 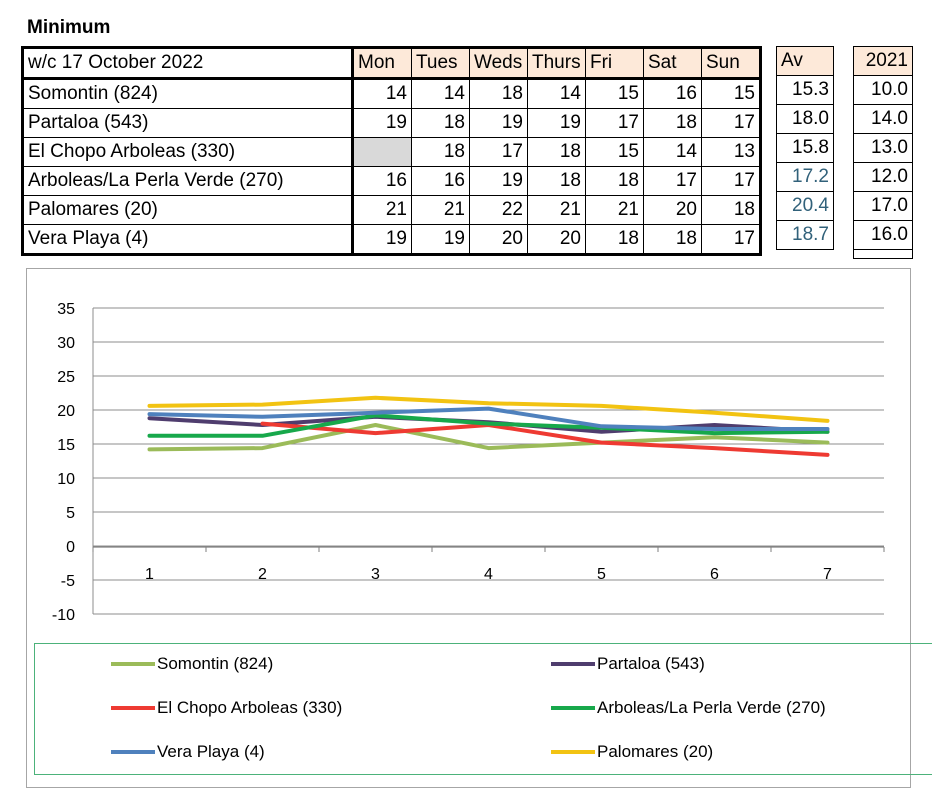 I want to click on y-tick-label: 35, so click(x=66, y=309).